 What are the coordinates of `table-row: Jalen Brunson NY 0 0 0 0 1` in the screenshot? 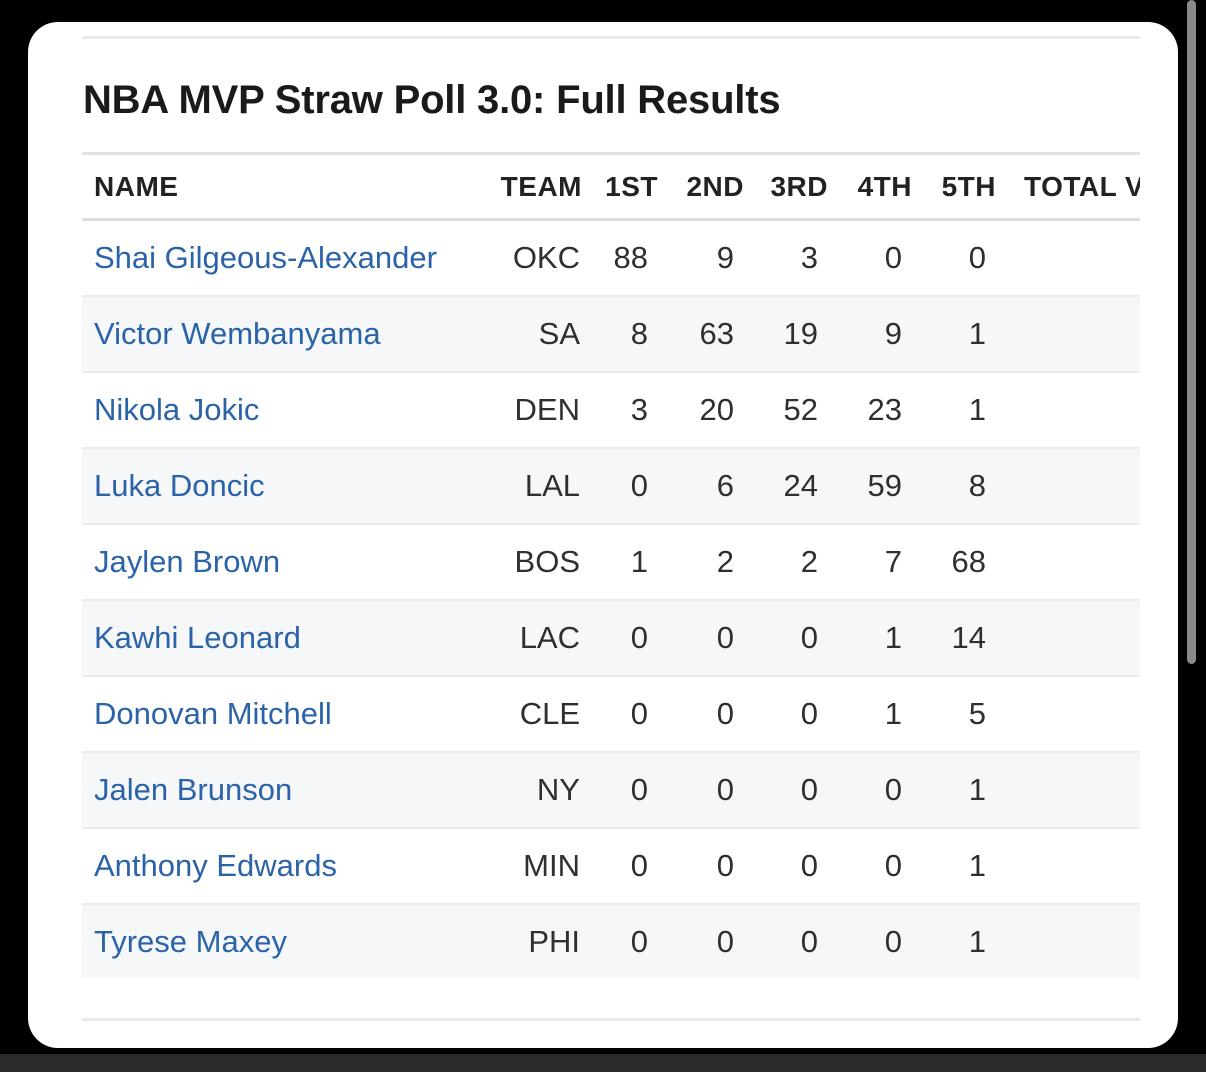 It's located at (611, 789).